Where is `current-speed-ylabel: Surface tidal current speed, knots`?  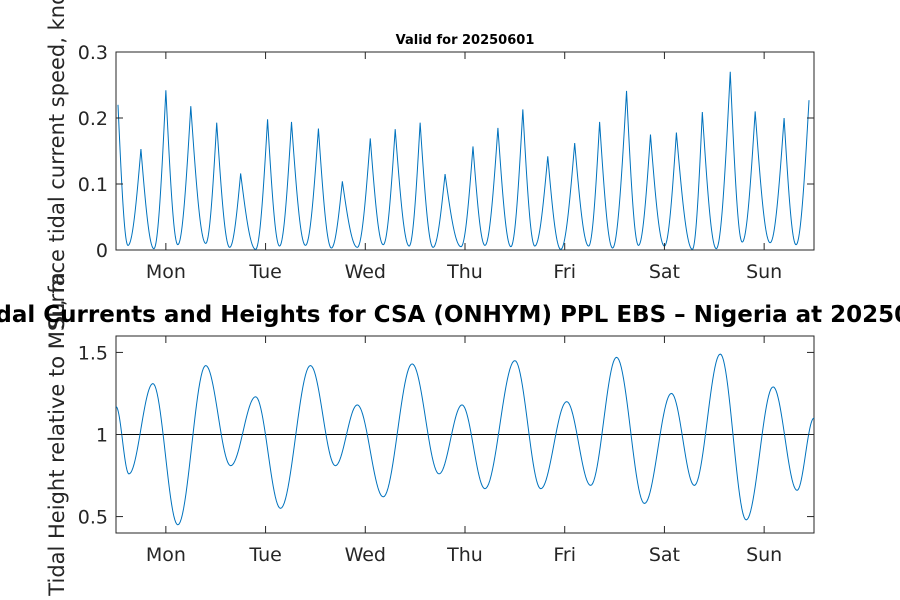
current-speed-ylabel: Surface tidal current speed, knots is located at coordinates (57, 164).